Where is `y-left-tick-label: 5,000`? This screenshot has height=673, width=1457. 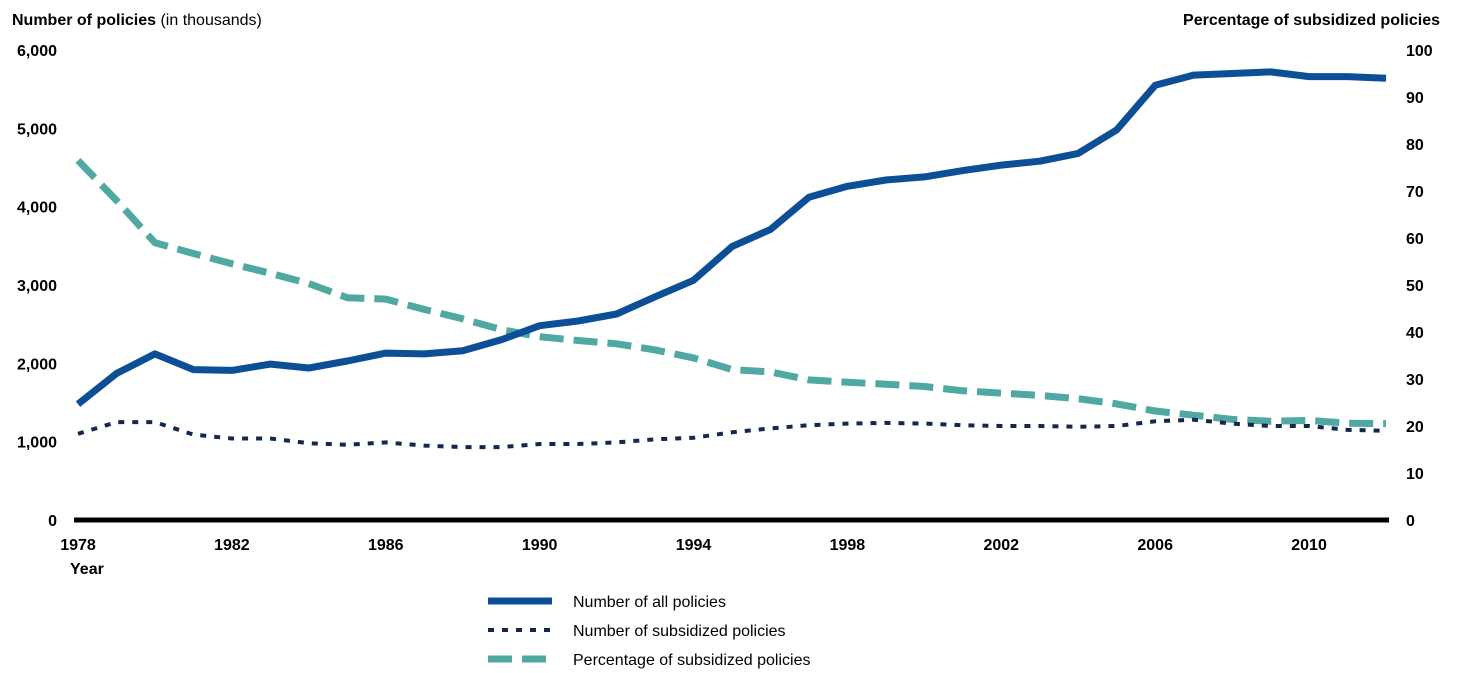 y-left-tick-label: 5,000 is located at coordinates (37, 129).